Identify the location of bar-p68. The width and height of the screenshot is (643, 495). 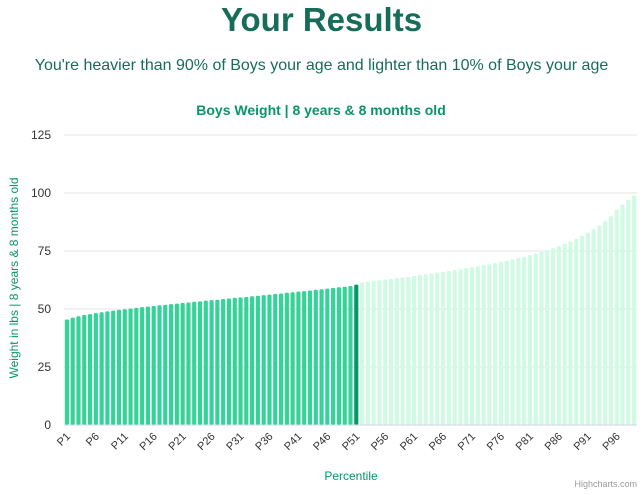
(454, 347).